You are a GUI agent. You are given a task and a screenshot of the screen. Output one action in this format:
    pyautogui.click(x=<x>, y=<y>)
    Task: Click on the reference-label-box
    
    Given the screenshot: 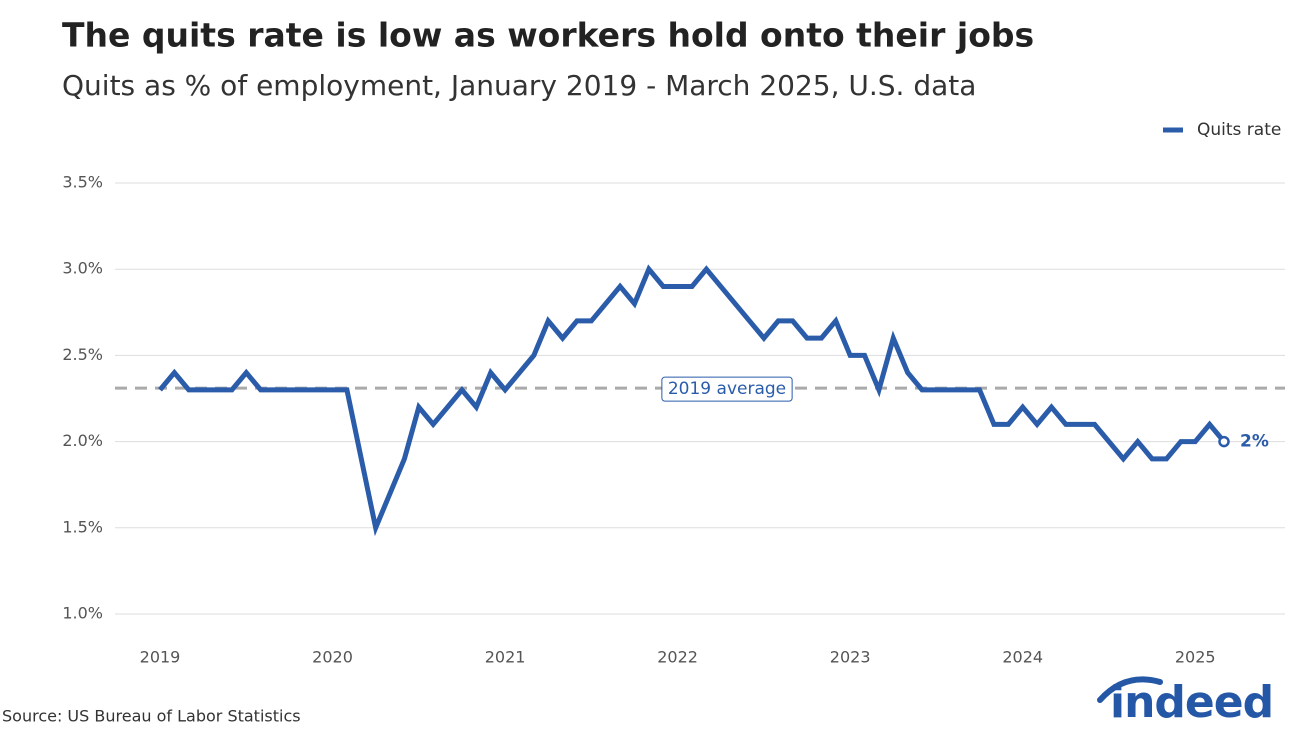 What is the action you would take?
    pyautogui.click(x=727, y=389)
    